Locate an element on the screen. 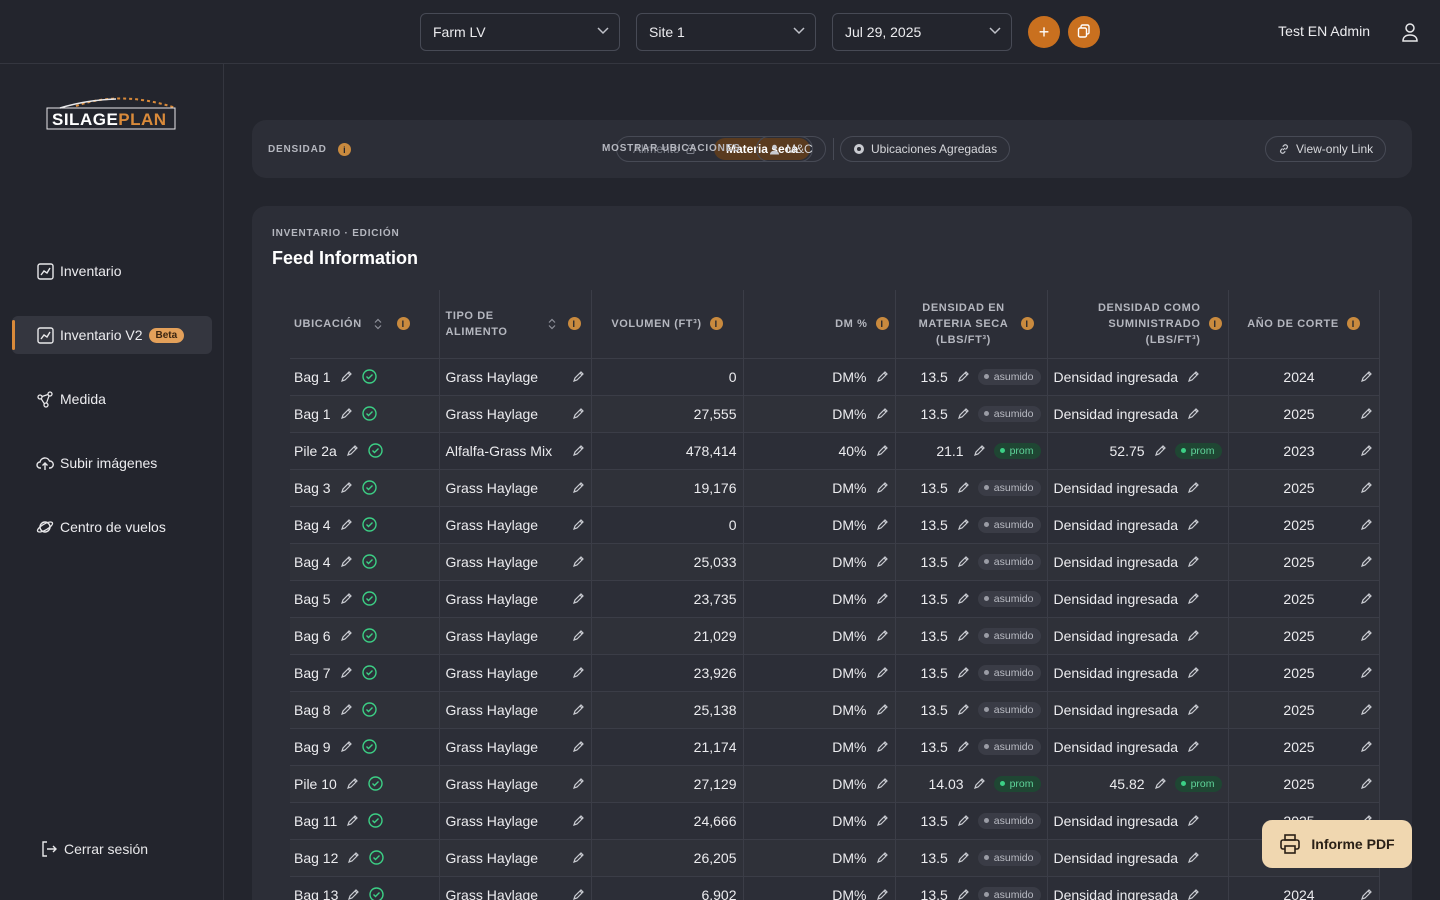  site-select: Site 1 is located at coordinates (726, 32).